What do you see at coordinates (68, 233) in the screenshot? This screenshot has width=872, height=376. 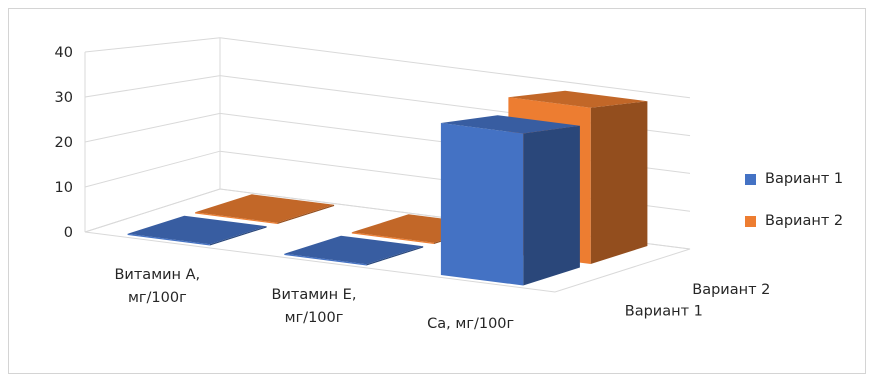 I see `y-tick-label-0: 0` at bounding box center [68, 233].